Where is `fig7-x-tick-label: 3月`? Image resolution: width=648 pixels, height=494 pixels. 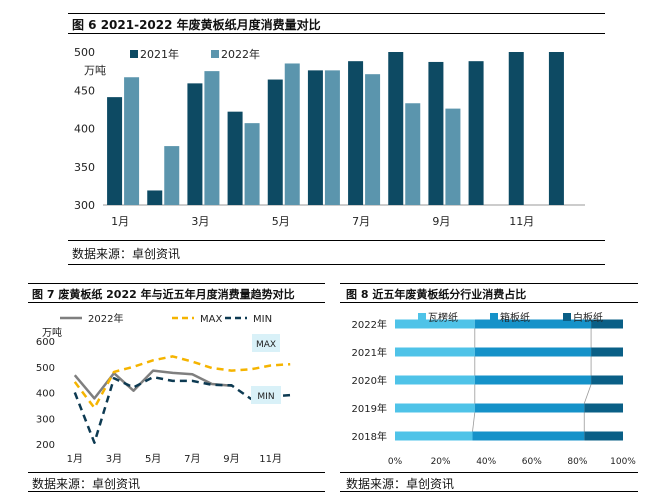 fig7-x-tick-label: 3月 is located at coordinates (114, 459).